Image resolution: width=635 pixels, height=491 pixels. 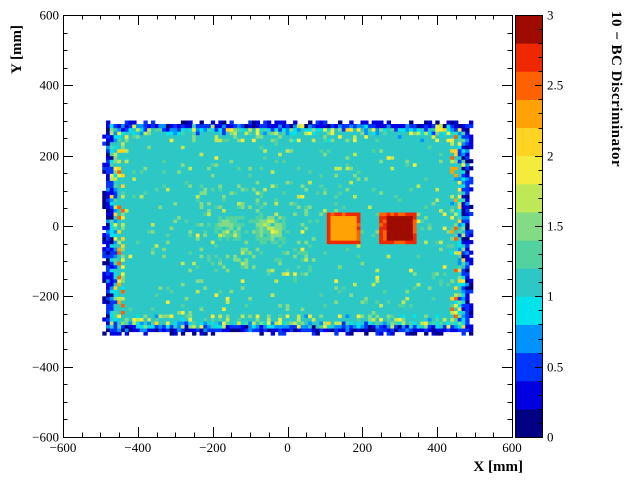 I want to click on colorbar-tick-label: 0.5, so click(x=555, y=367).